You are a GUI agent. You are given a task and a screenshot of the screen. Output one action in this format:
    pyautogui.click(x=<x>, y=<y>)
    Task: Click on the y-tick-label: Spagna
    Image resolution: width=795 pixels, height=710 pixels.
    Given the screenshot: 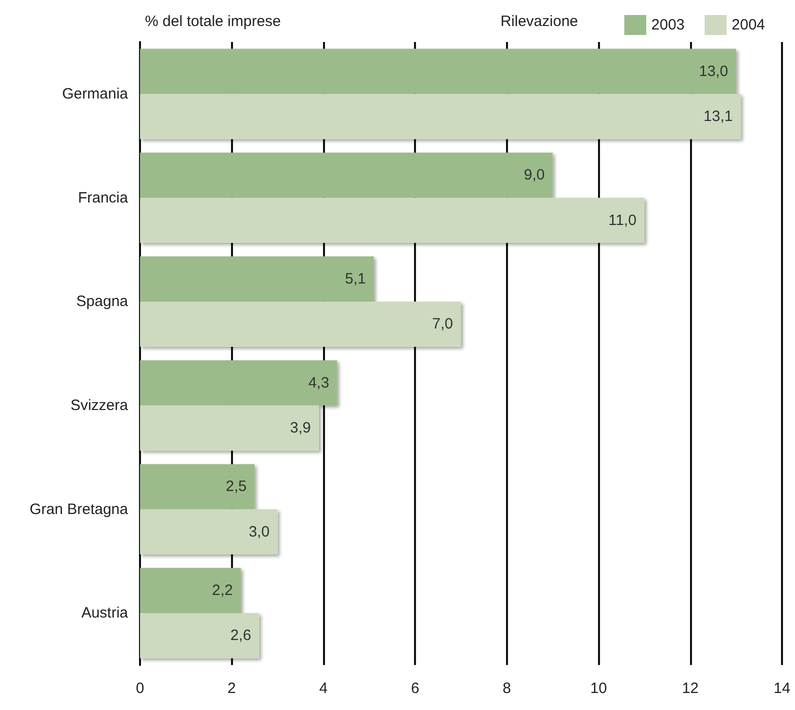 What is the action you would take?
    pyautogui.click(x=102, y=301)
    